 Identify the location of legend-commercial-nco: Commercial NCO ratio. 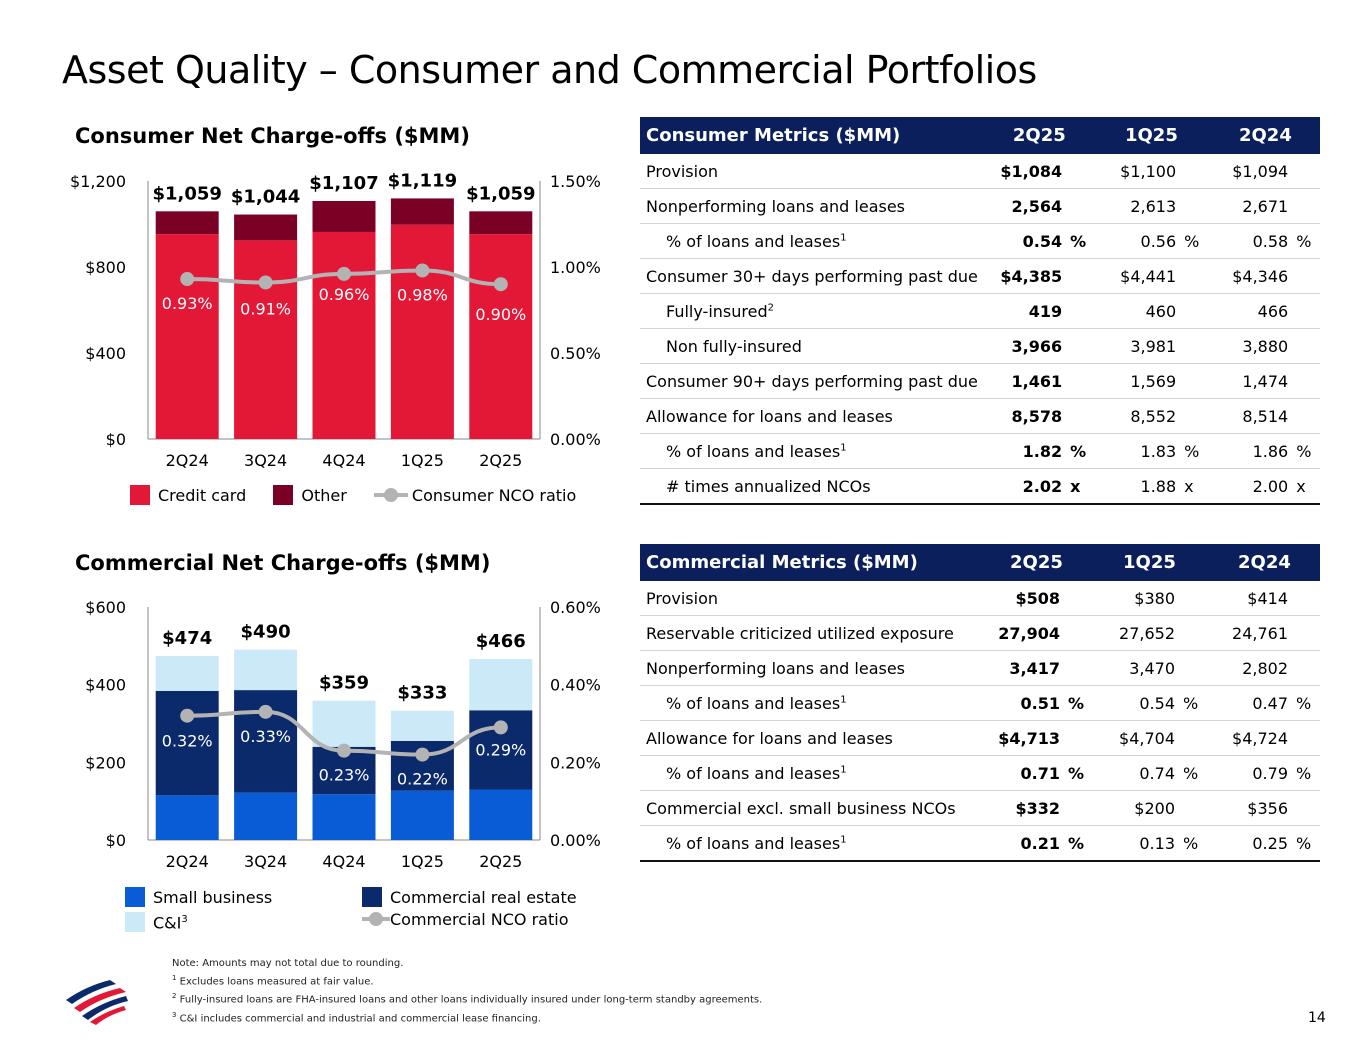
(469, 920).